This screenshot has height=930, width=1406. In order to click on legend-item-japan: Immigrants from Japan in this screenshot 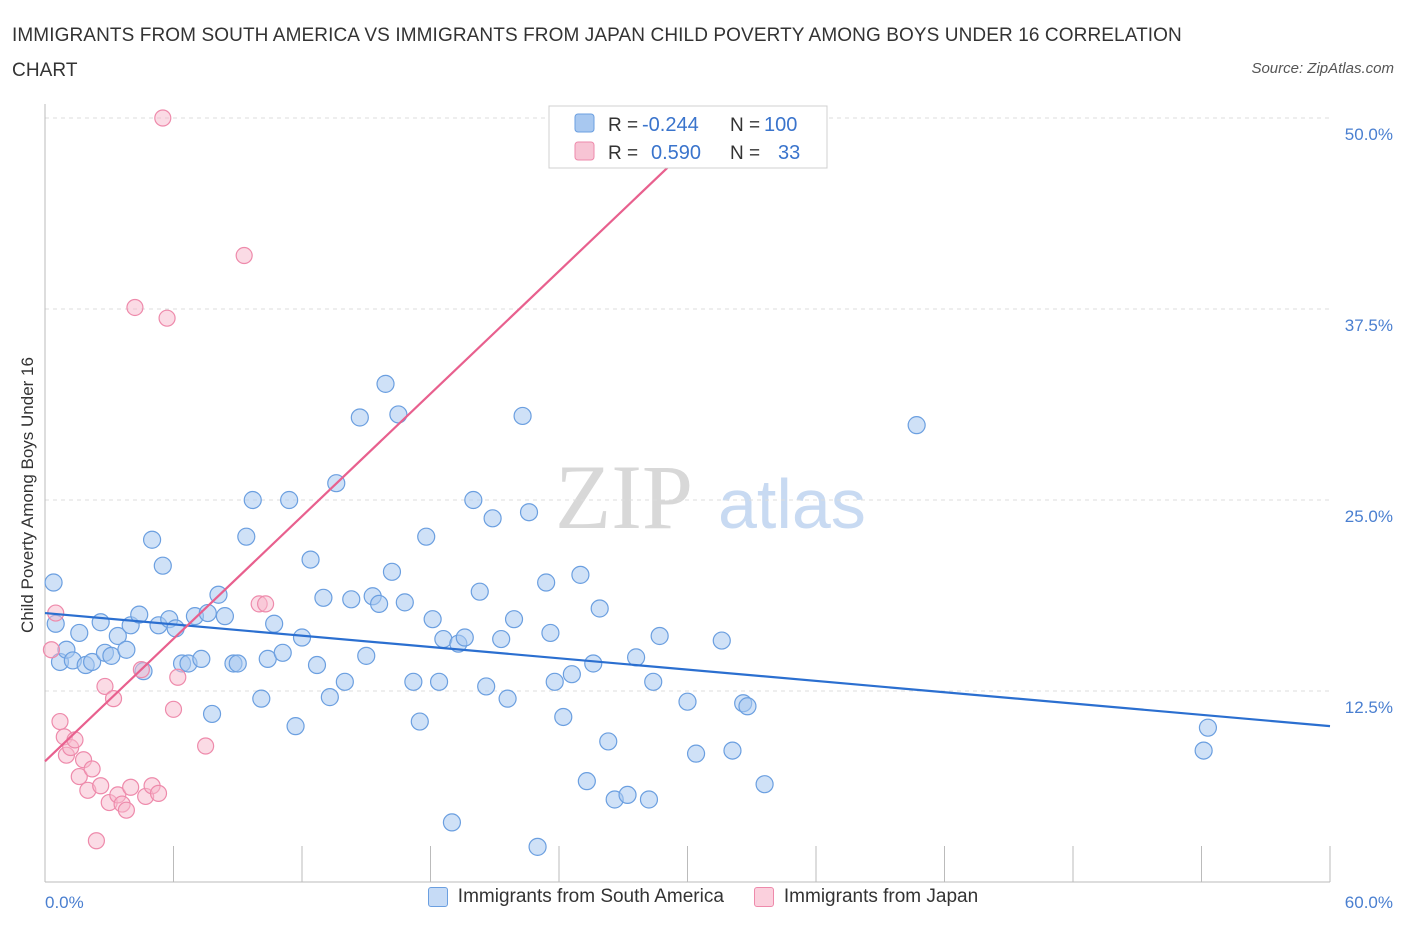, I will do `click(866, 897)`.